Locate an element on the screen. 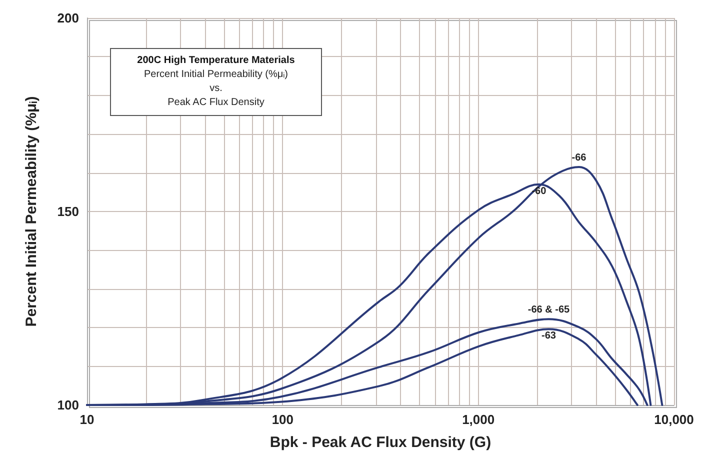 The width and height of the screenshot is (704, 471). x-tick-label: 100 is located at coordinates (283, 419).